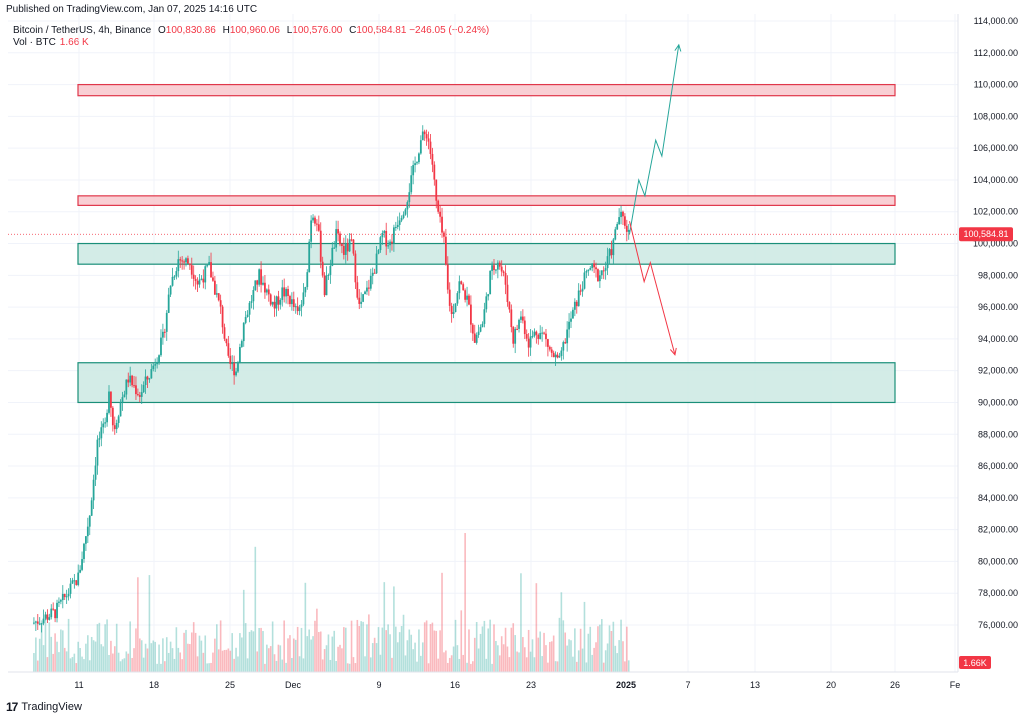 This screenshot has width=1024, height=718. Describe the element at coordinates (78, 685) in the screenshot. I see `time-tick-label: 11` at that location.